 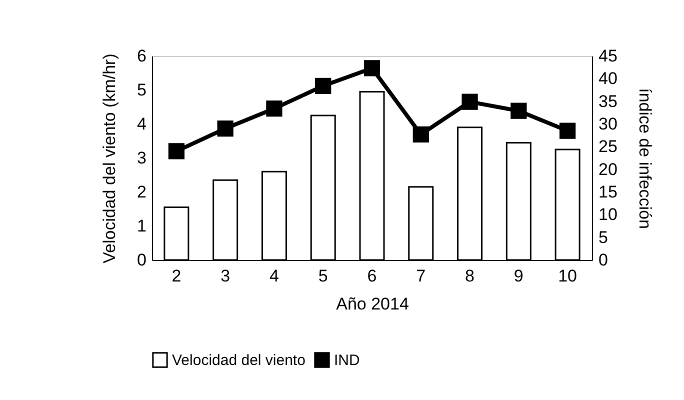 What do you see at coordinates (608, 146) in the screenshot?
I see `y2-tick-label: 25` at bounding box center [608, 146].